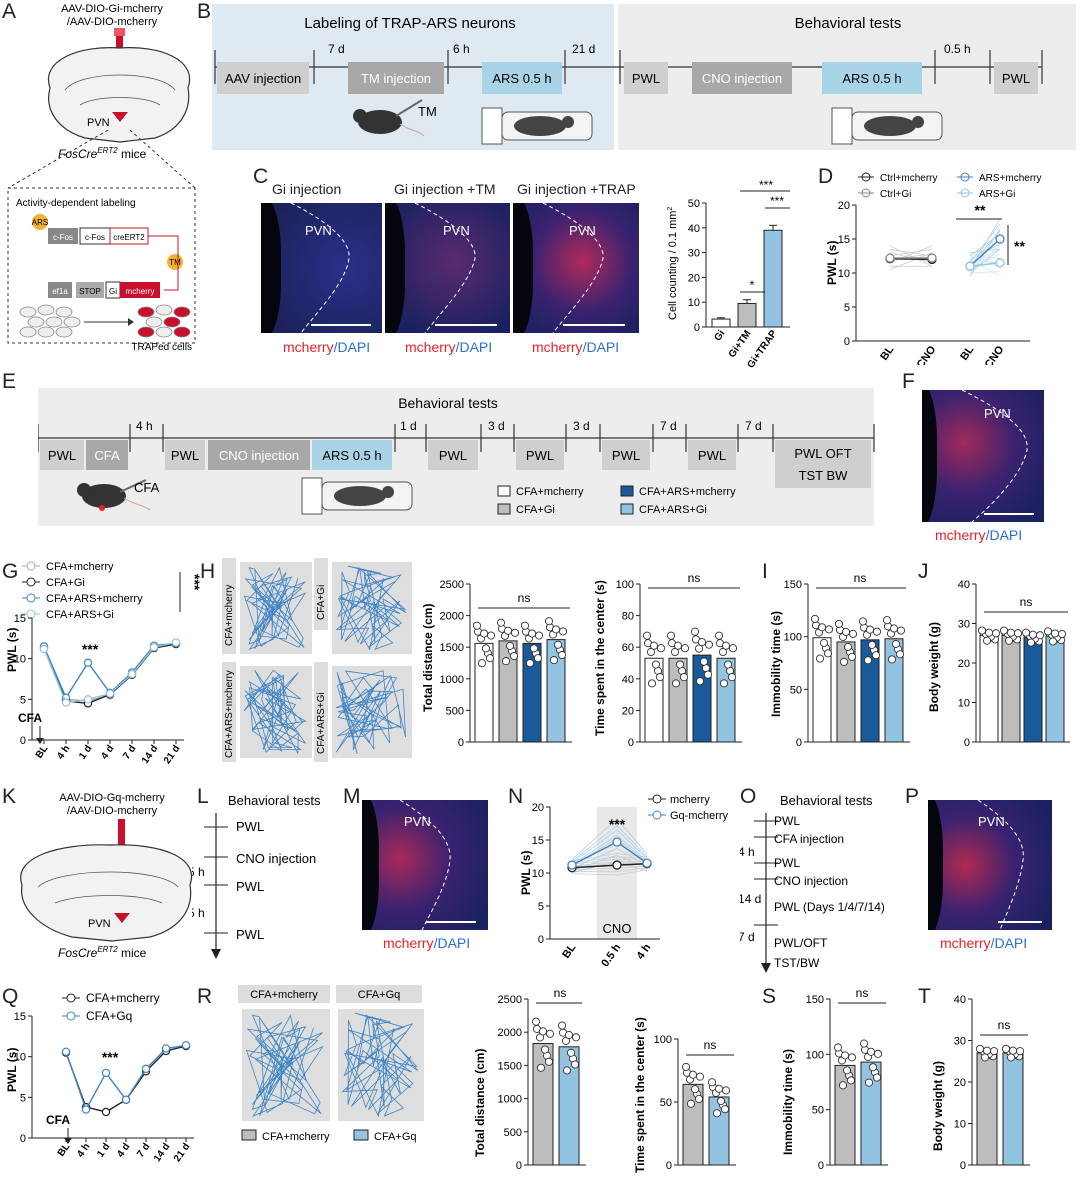 The image size is (1080, 1178). Describe the element at coordinates (1004, 1025) in the screenshot. I see `ns-t: ns` at that location.